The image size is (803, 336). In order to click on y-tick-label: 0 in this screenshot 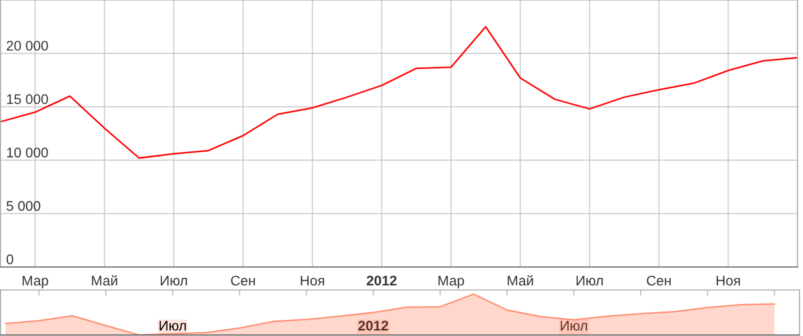, I will do `click(10, 259)`.